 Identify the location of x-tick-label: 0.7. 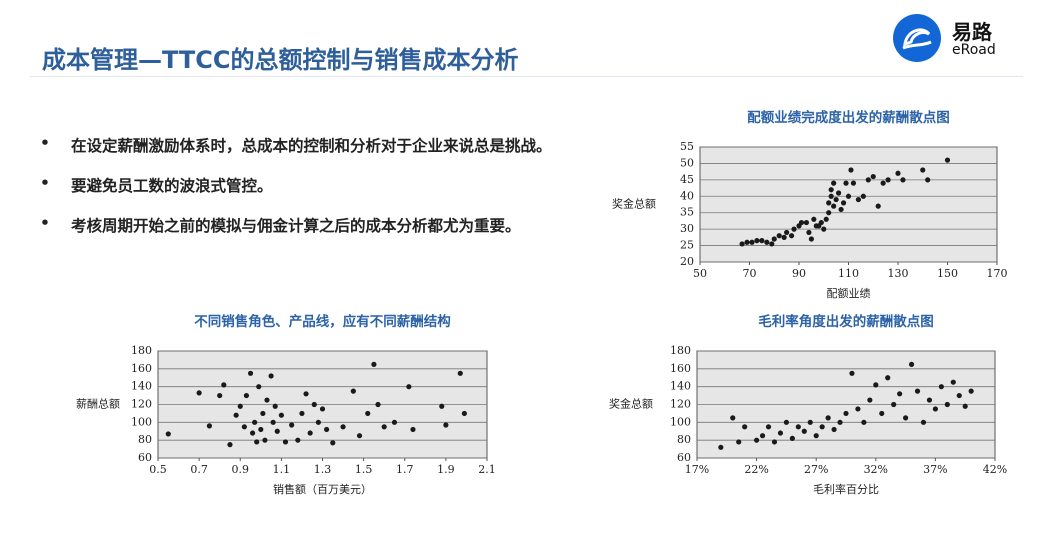
(199, 469).